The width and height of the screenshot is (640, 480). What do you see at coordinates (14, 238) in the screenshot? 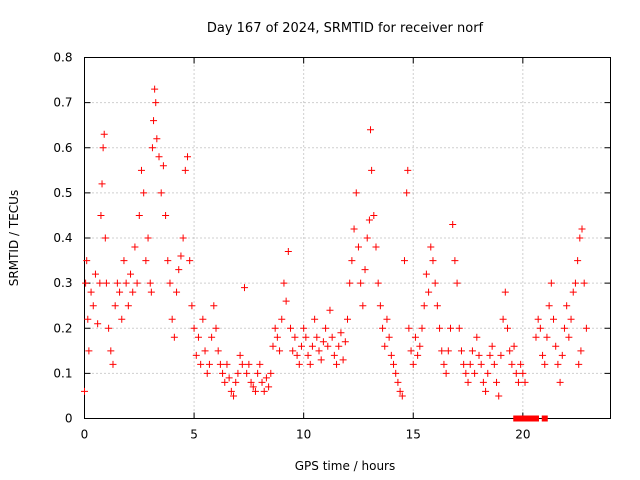
I see `y-axis-label: SRMTID / TECUs` at bounding box center [14, 238].